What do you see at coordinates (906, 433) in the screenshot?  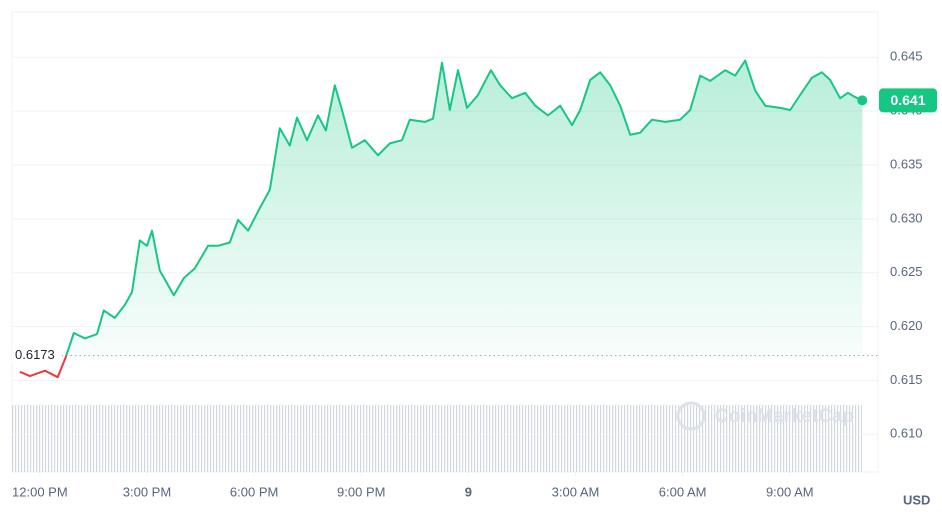 I see `y-tick-label: 0.610` at bounding box center [906, 433].